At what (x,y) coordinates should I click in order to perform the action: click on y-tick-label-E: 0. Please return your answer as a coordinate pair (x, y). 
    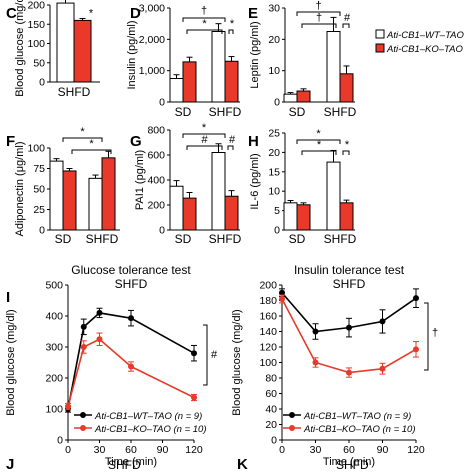
    Looking at the image, I should click on (277, 103).